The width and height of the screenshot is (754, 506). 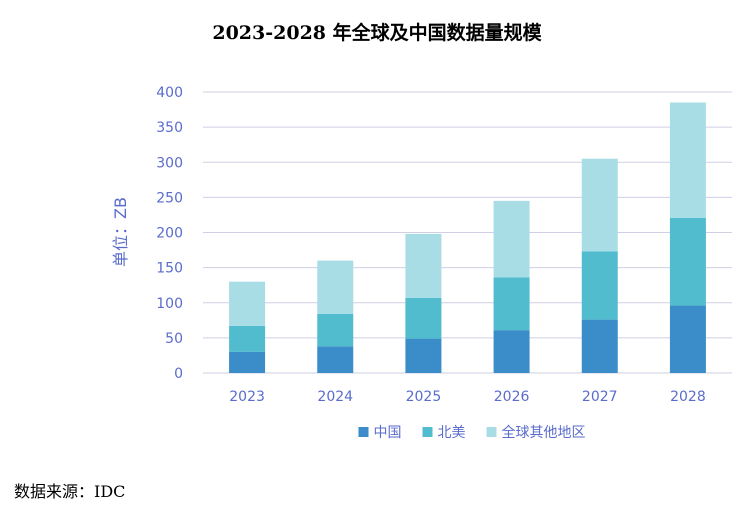 I want to click on y-tick-label: 150, so click(x=169, y=269).